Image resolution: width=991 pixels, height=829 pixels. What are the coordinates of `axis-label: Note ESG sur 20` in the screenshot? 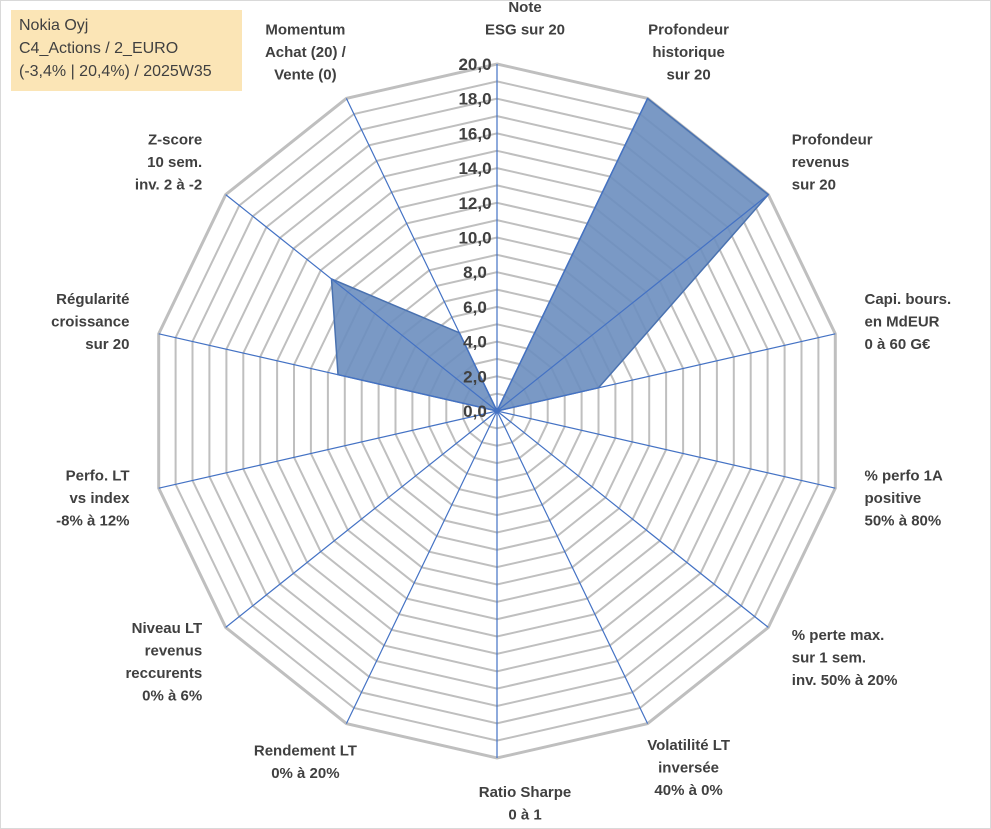 It's located at (525, 19).